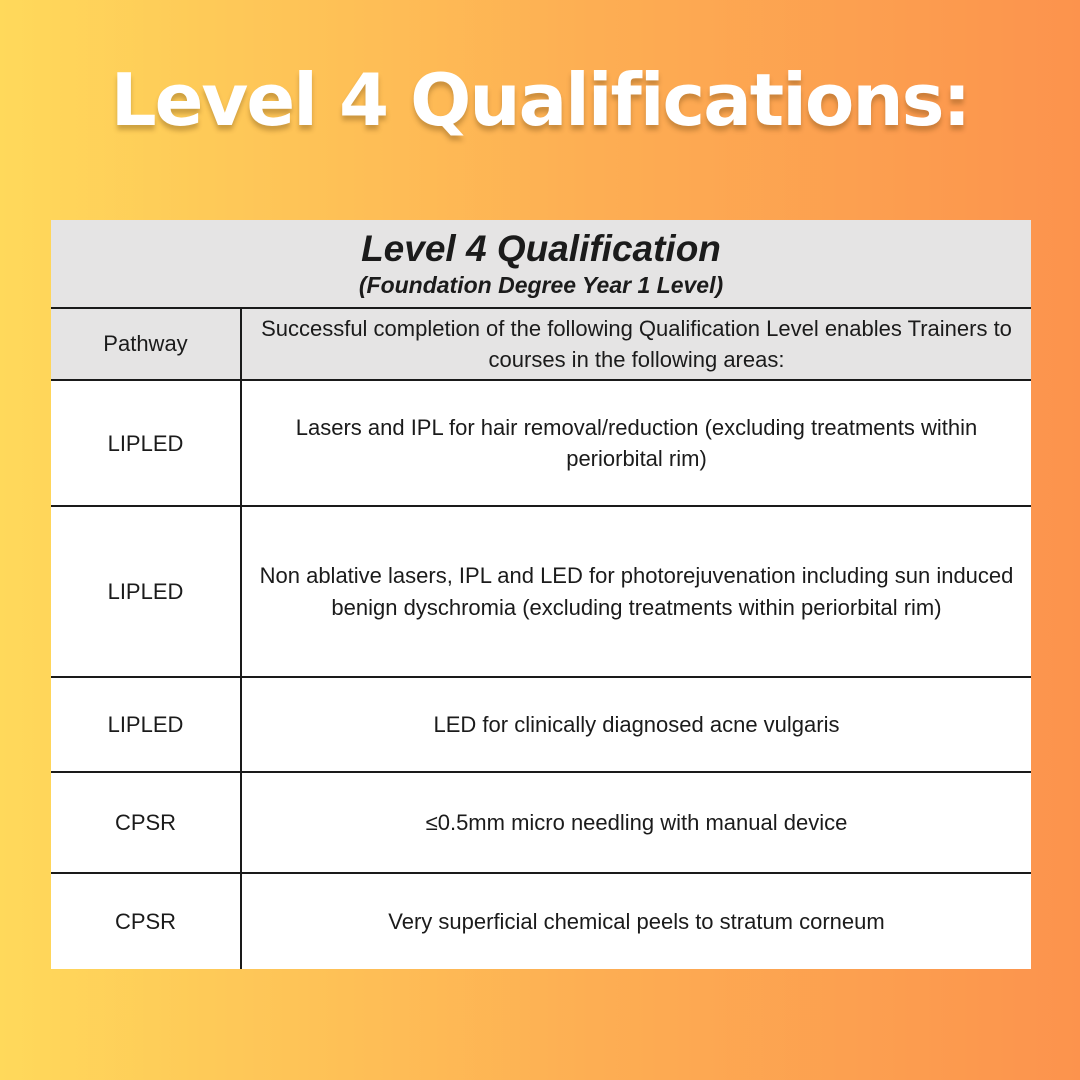 Image resolution: width=1080 pixels, height=1080 pixels. Describe the element at coordinates (541, 248) in the screenshot. I see `table-title: Level 4 Qualification` at that location.